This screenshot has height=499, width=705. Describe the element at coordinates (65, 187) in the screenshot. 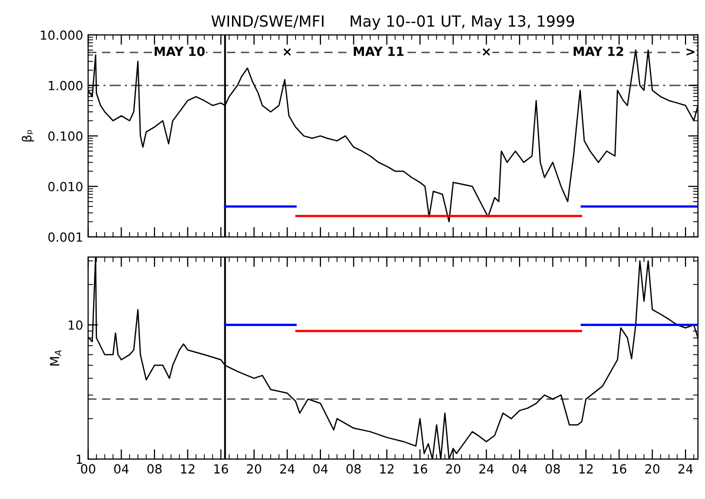

I see `y-tick-label: 0.010` at that location.